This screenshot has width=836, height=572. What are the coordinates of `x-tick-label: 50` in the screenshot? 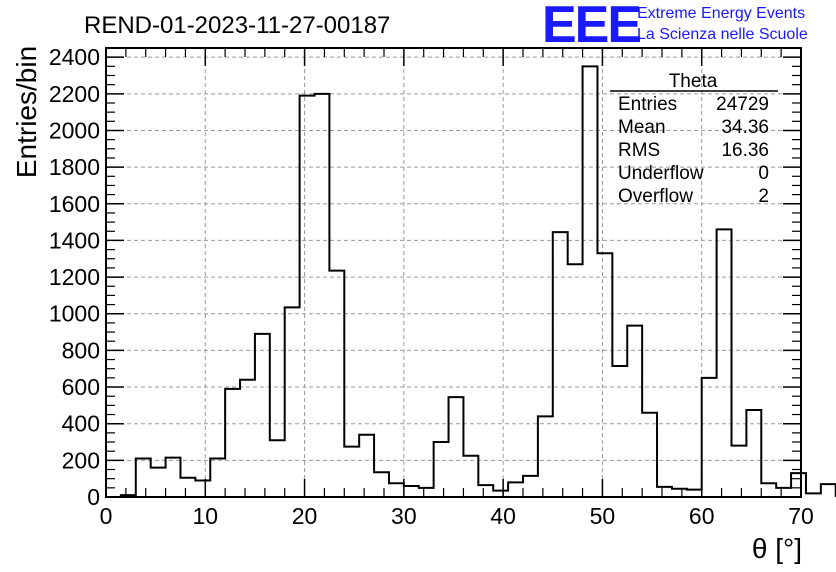 It's located at (603, 516).